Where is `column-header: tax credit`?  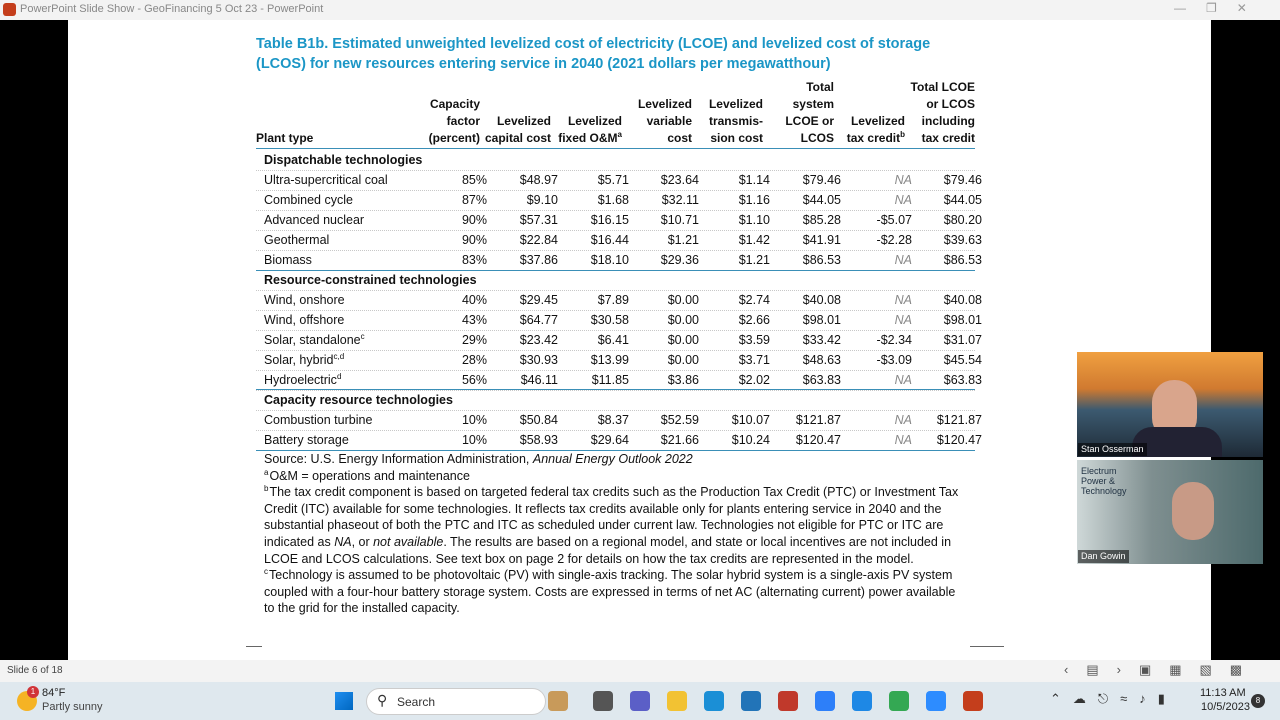
column-header: tax credit is located at coordinates (948, 138).